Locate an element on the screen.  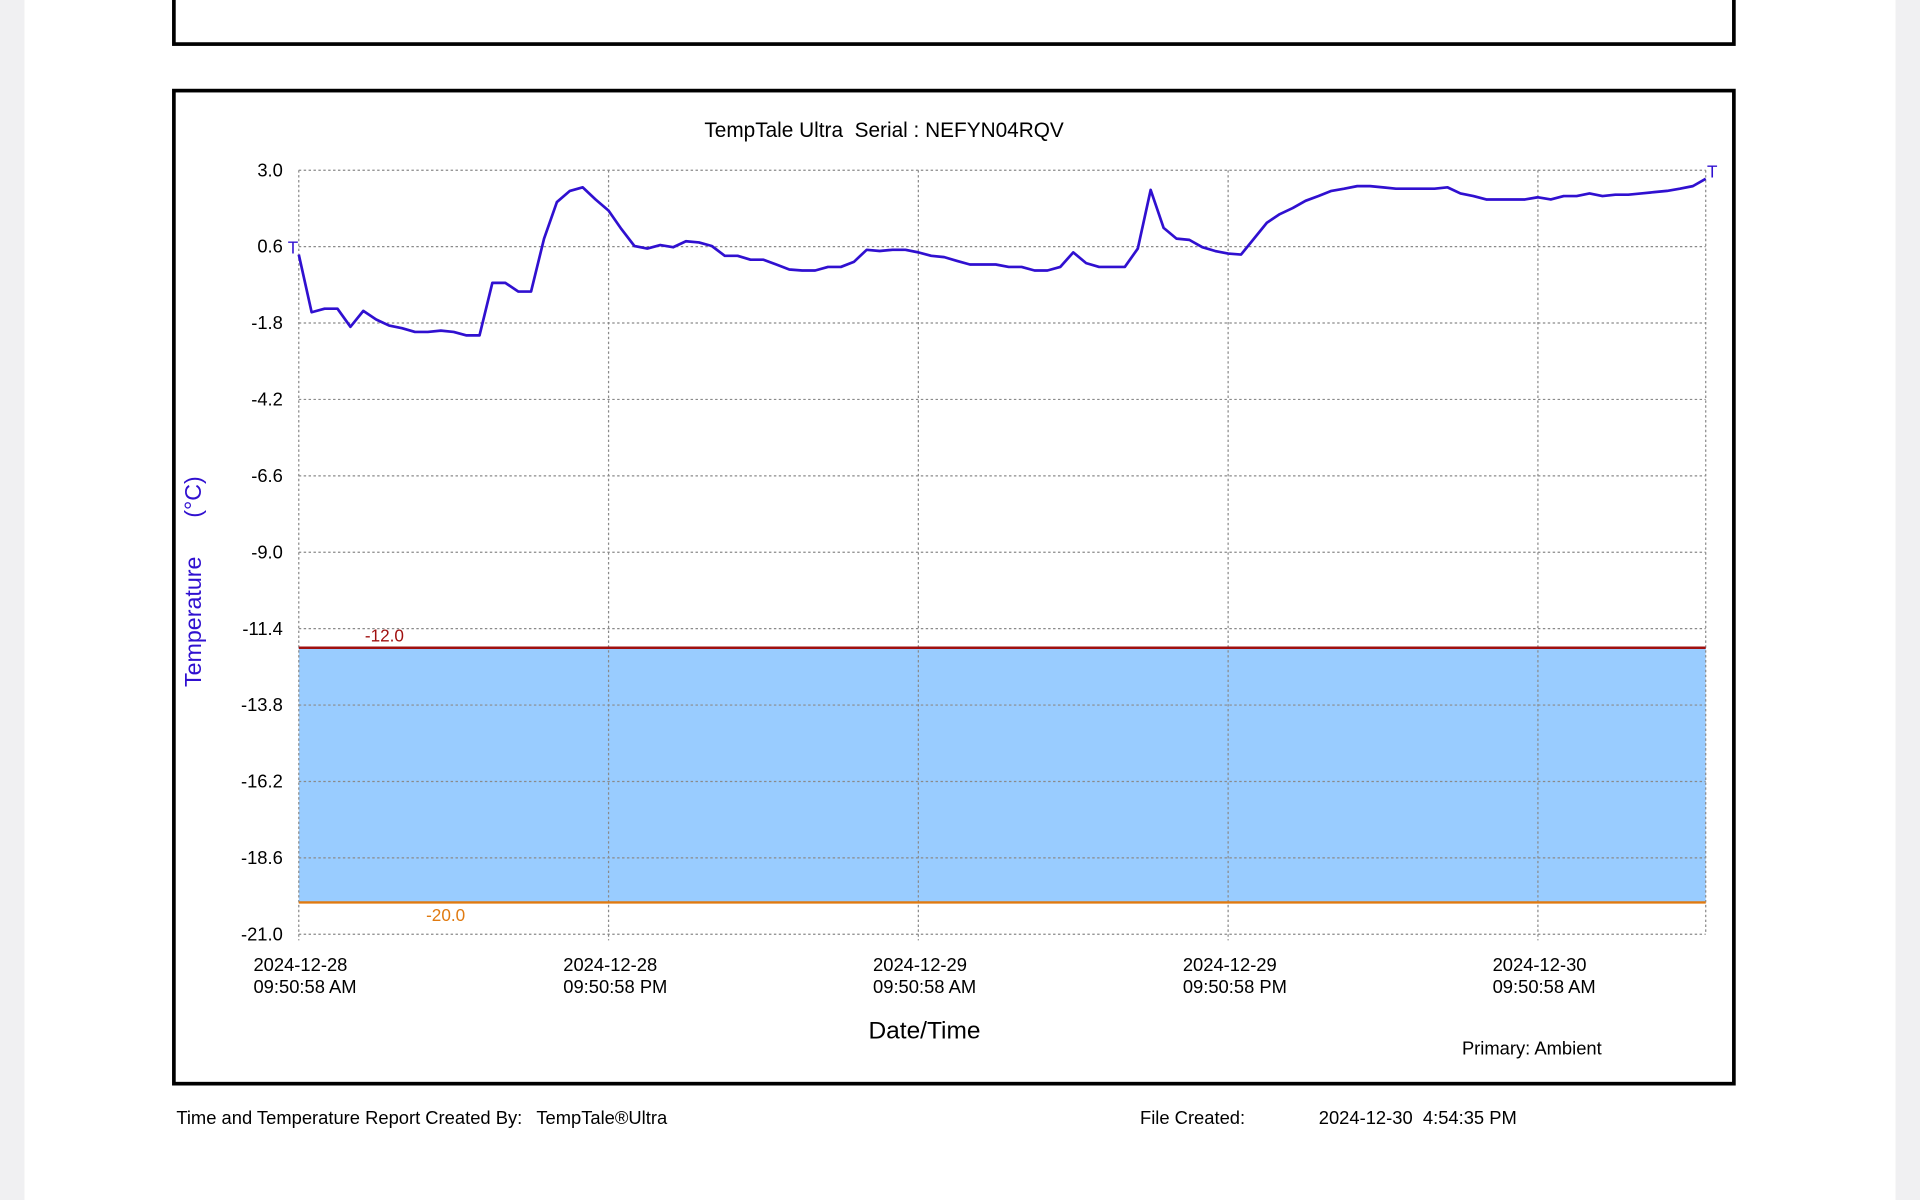
y-tick-label: -21.0 is located at coordinates (262, 933).